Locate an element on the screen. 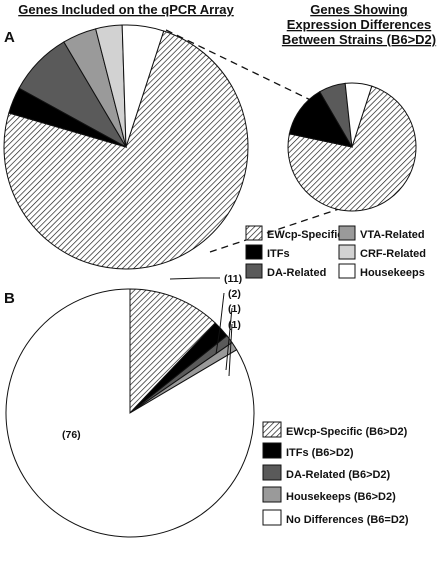  pie-a2-slice-ewcp is located at coordinates (352, 148).